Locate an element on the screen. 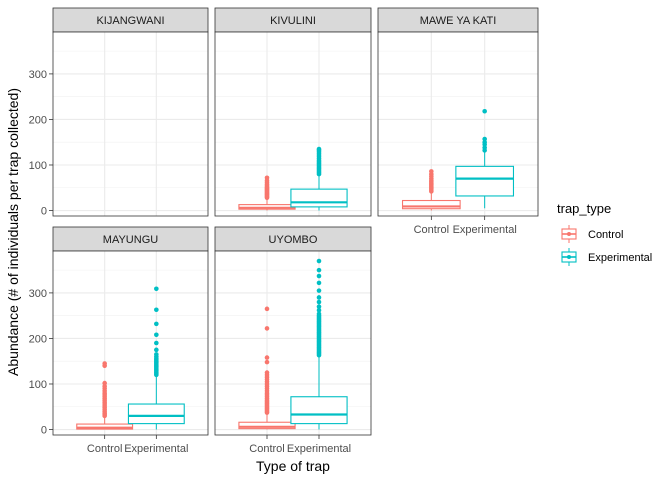  facet-kijangwani: KIJANGWANI 0 100 200 300 is located at coordinates (119, 112).